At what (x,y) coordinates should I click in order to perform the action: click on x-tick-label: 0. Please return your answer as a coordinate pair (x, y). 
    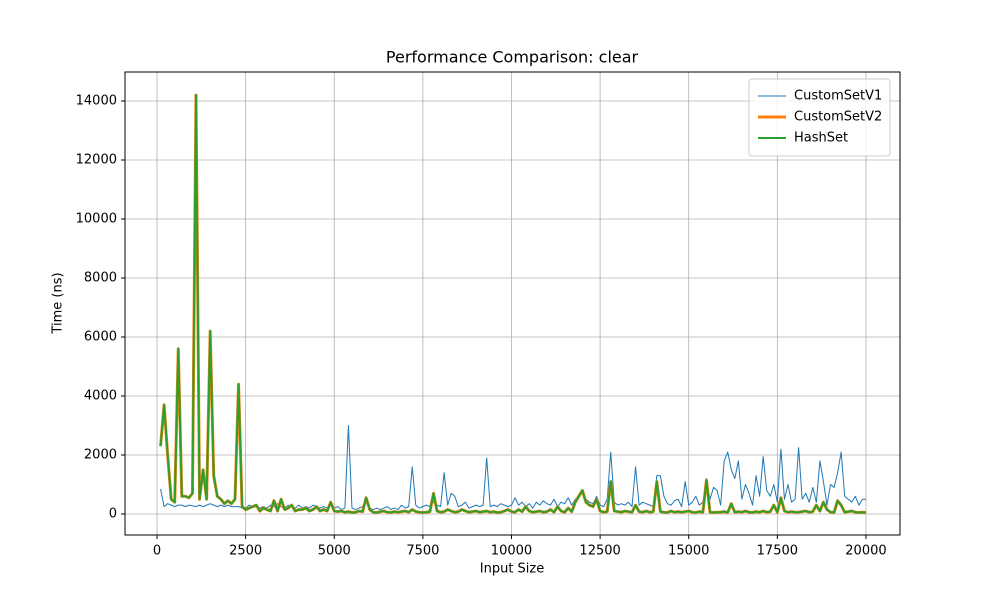
    Looking at the image, I should click on (157, 551).